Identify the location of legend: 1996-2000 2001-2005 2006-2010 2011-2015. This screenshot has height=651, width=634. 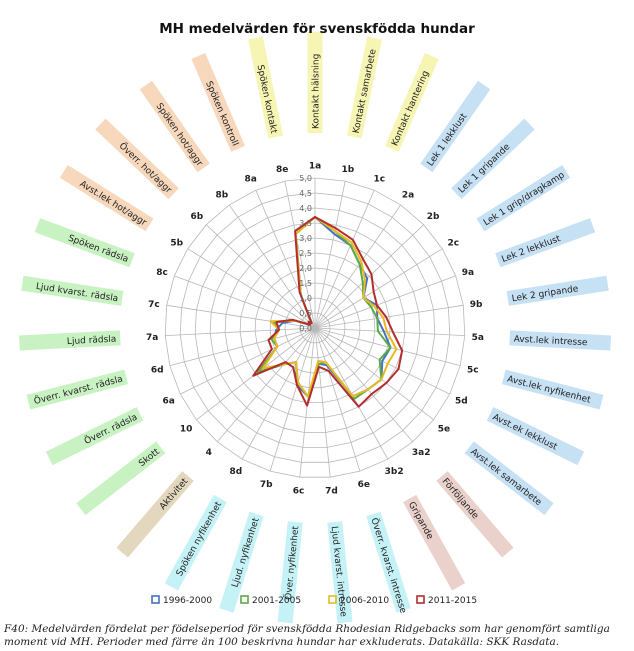
(314, 600).